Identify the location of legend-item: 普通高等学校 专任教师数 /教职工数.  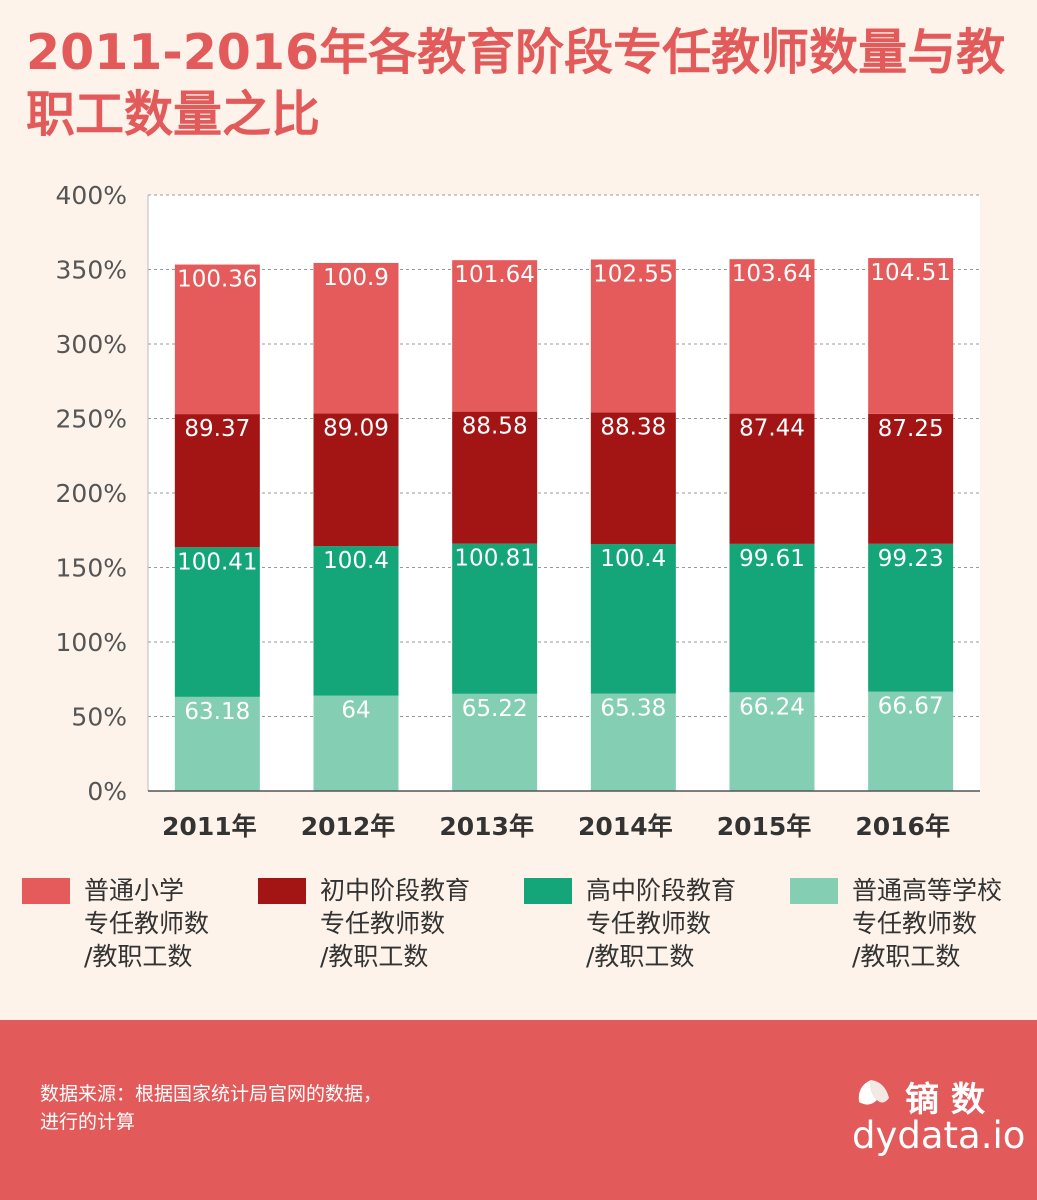
(896, 923).